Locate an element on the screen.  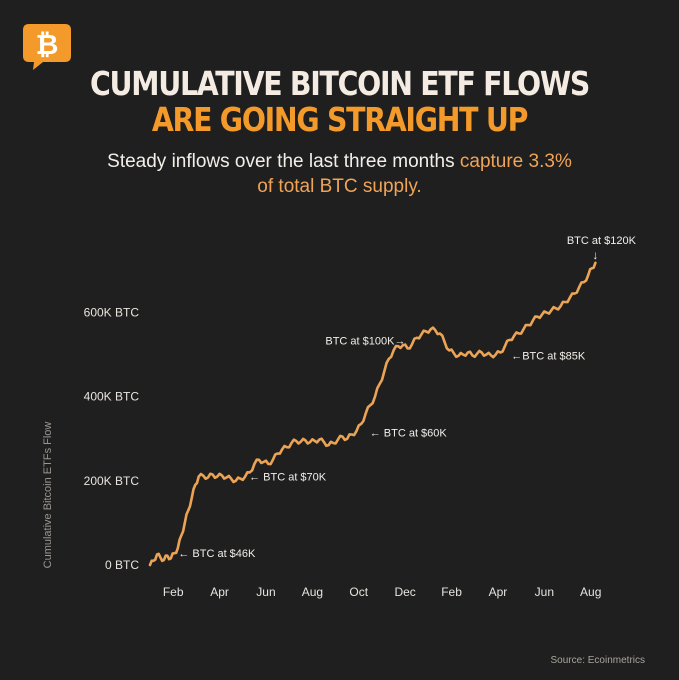
subtitle-highlight-1: capture 3.3% is located at coordinates (515, 161).